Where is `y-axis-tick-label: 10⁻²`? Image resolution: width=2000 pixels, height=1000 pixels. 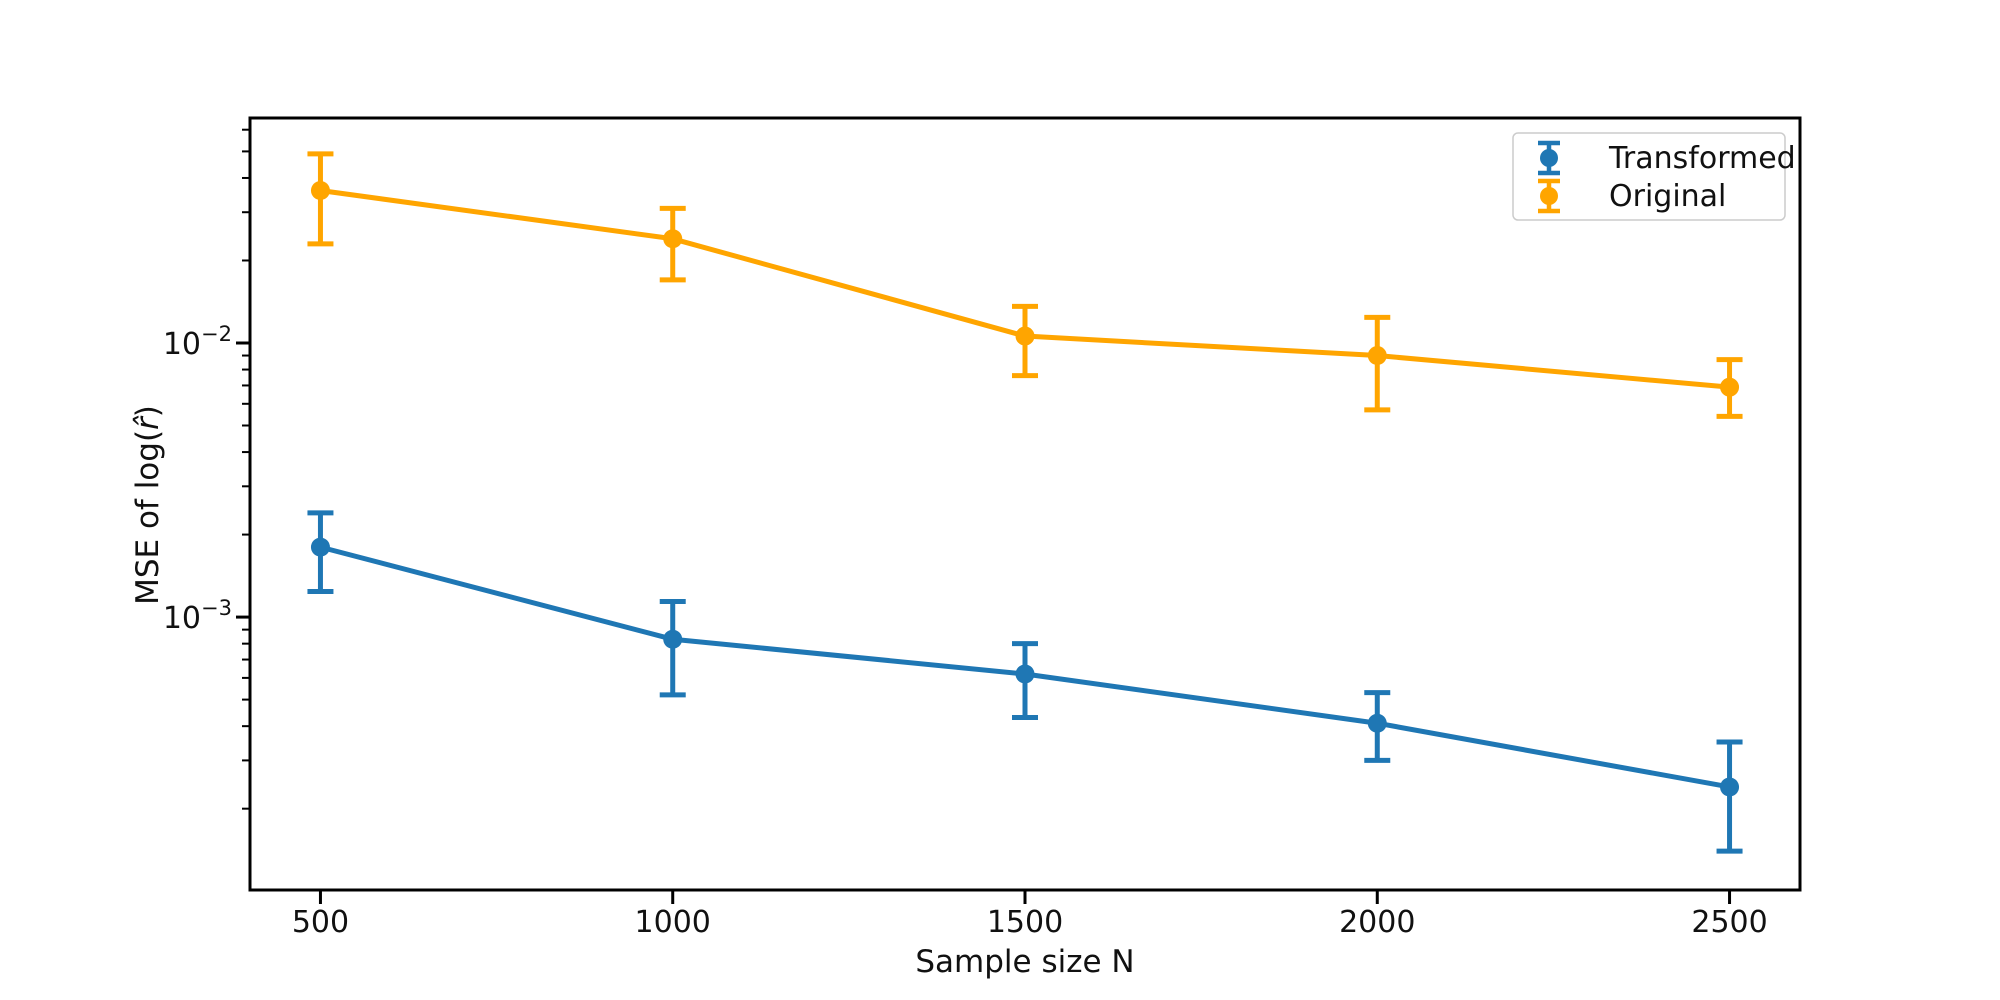 y-axis-tick-label: 10⁻² is located at coordinates (197, 342).